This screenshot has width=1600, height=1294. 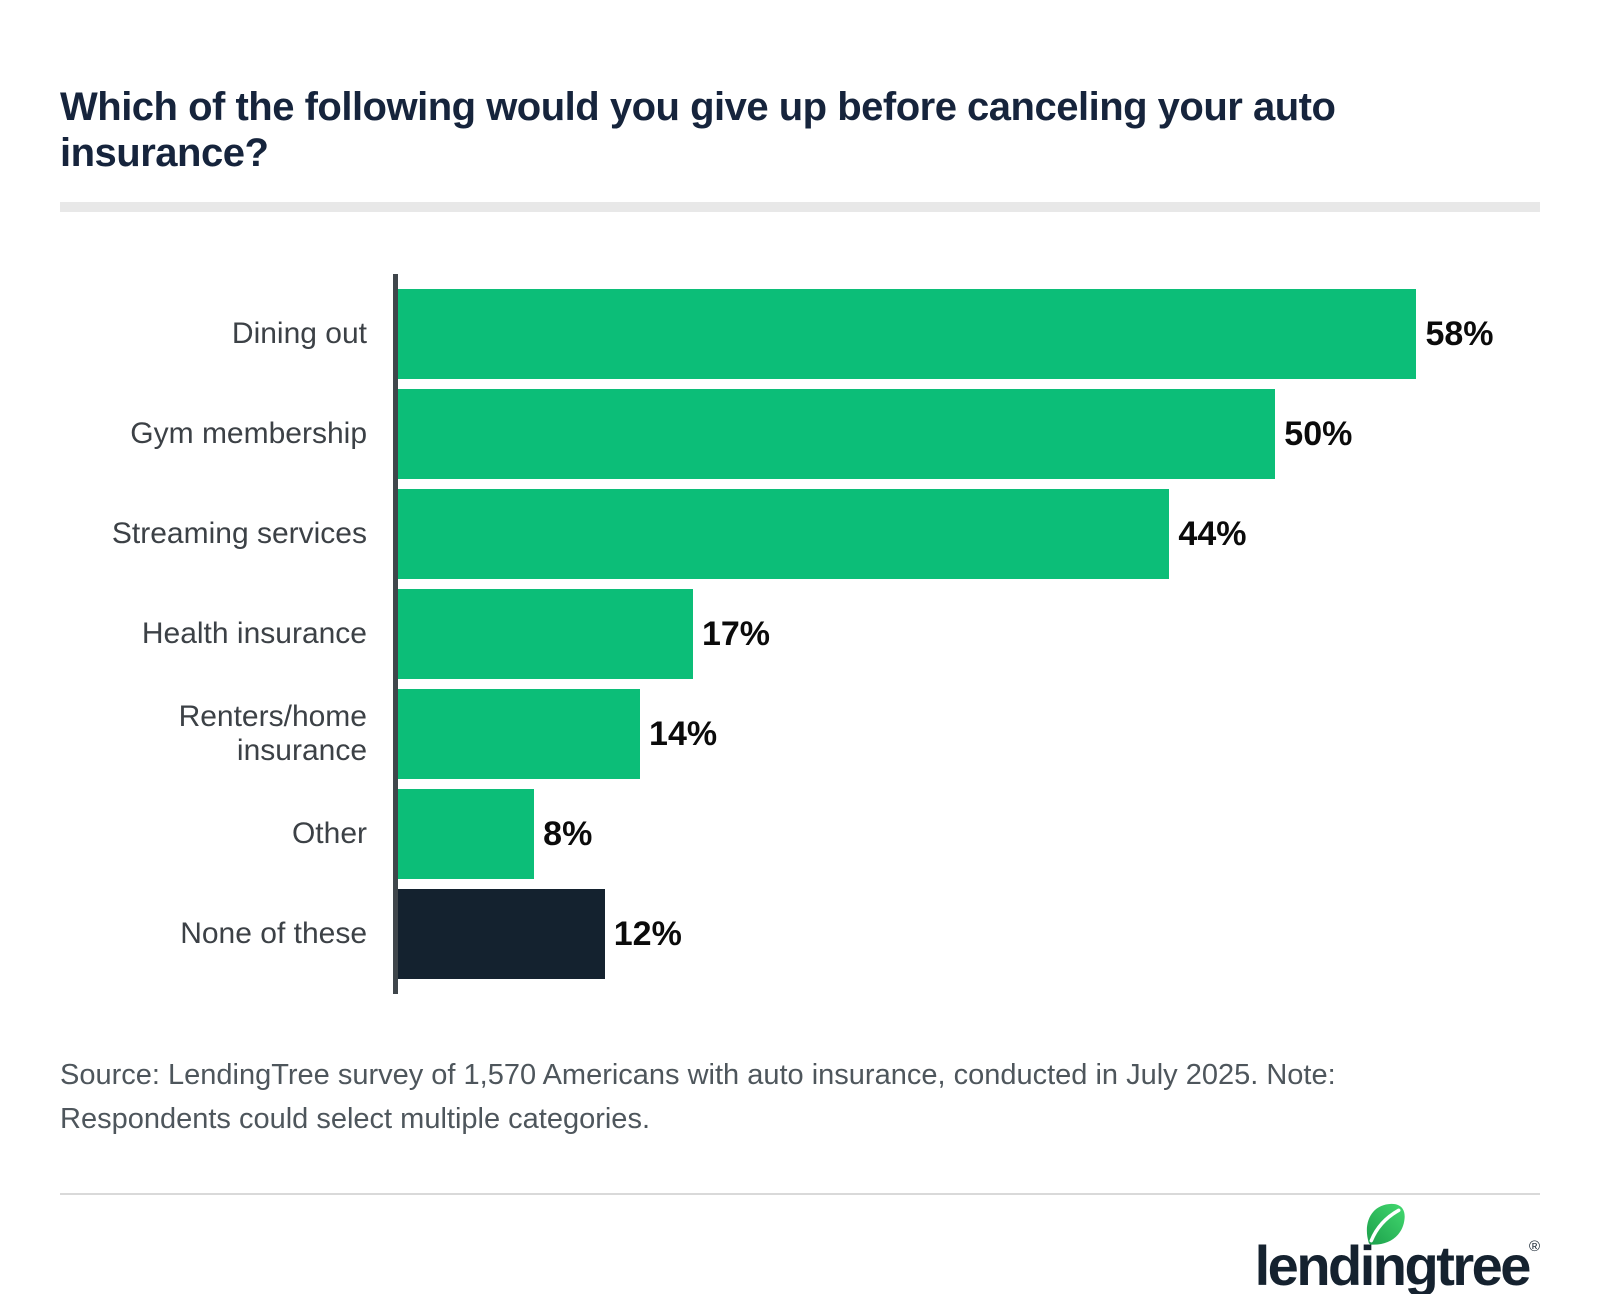 I want to click on category-label: None of these, so click(x=273, y=933).